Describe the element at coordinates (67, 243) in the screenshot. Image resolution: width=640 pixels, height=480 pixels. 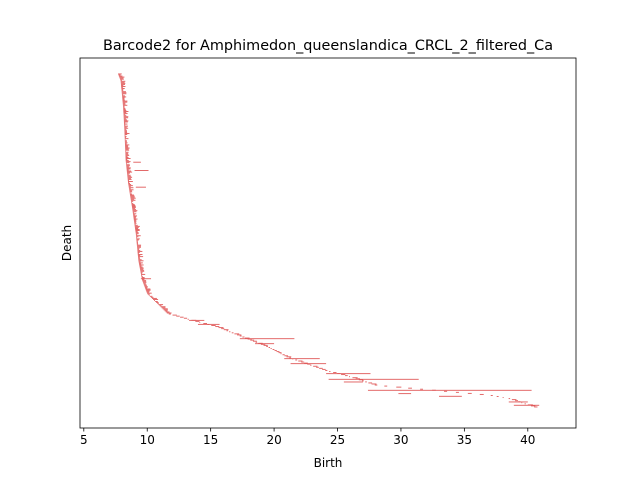
I see `y-axis-label: Death` at that location.